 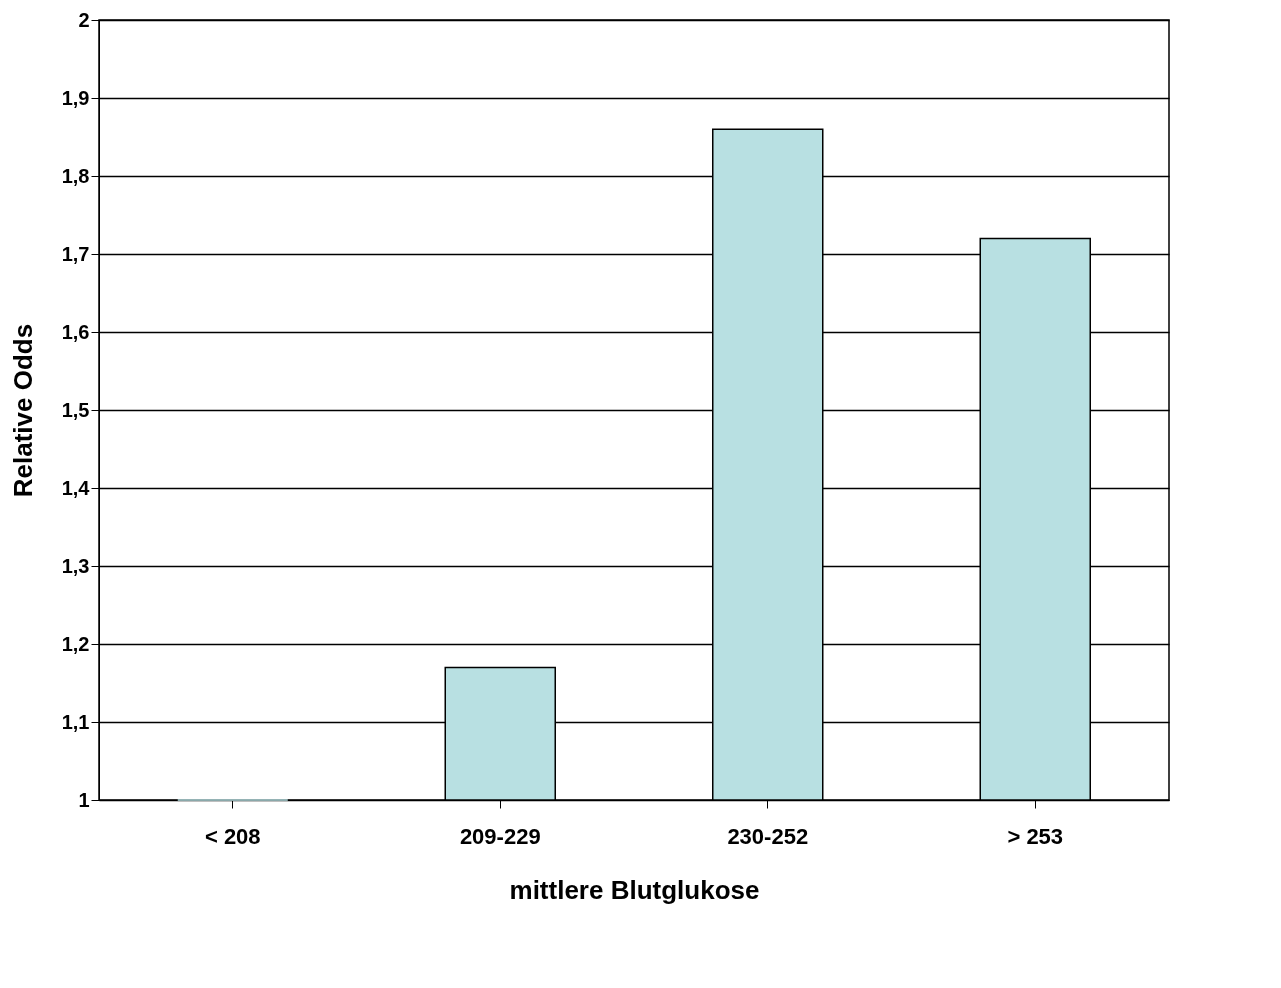 I want to click on y-tick-label: 1,7, so click(x=75, y=253).